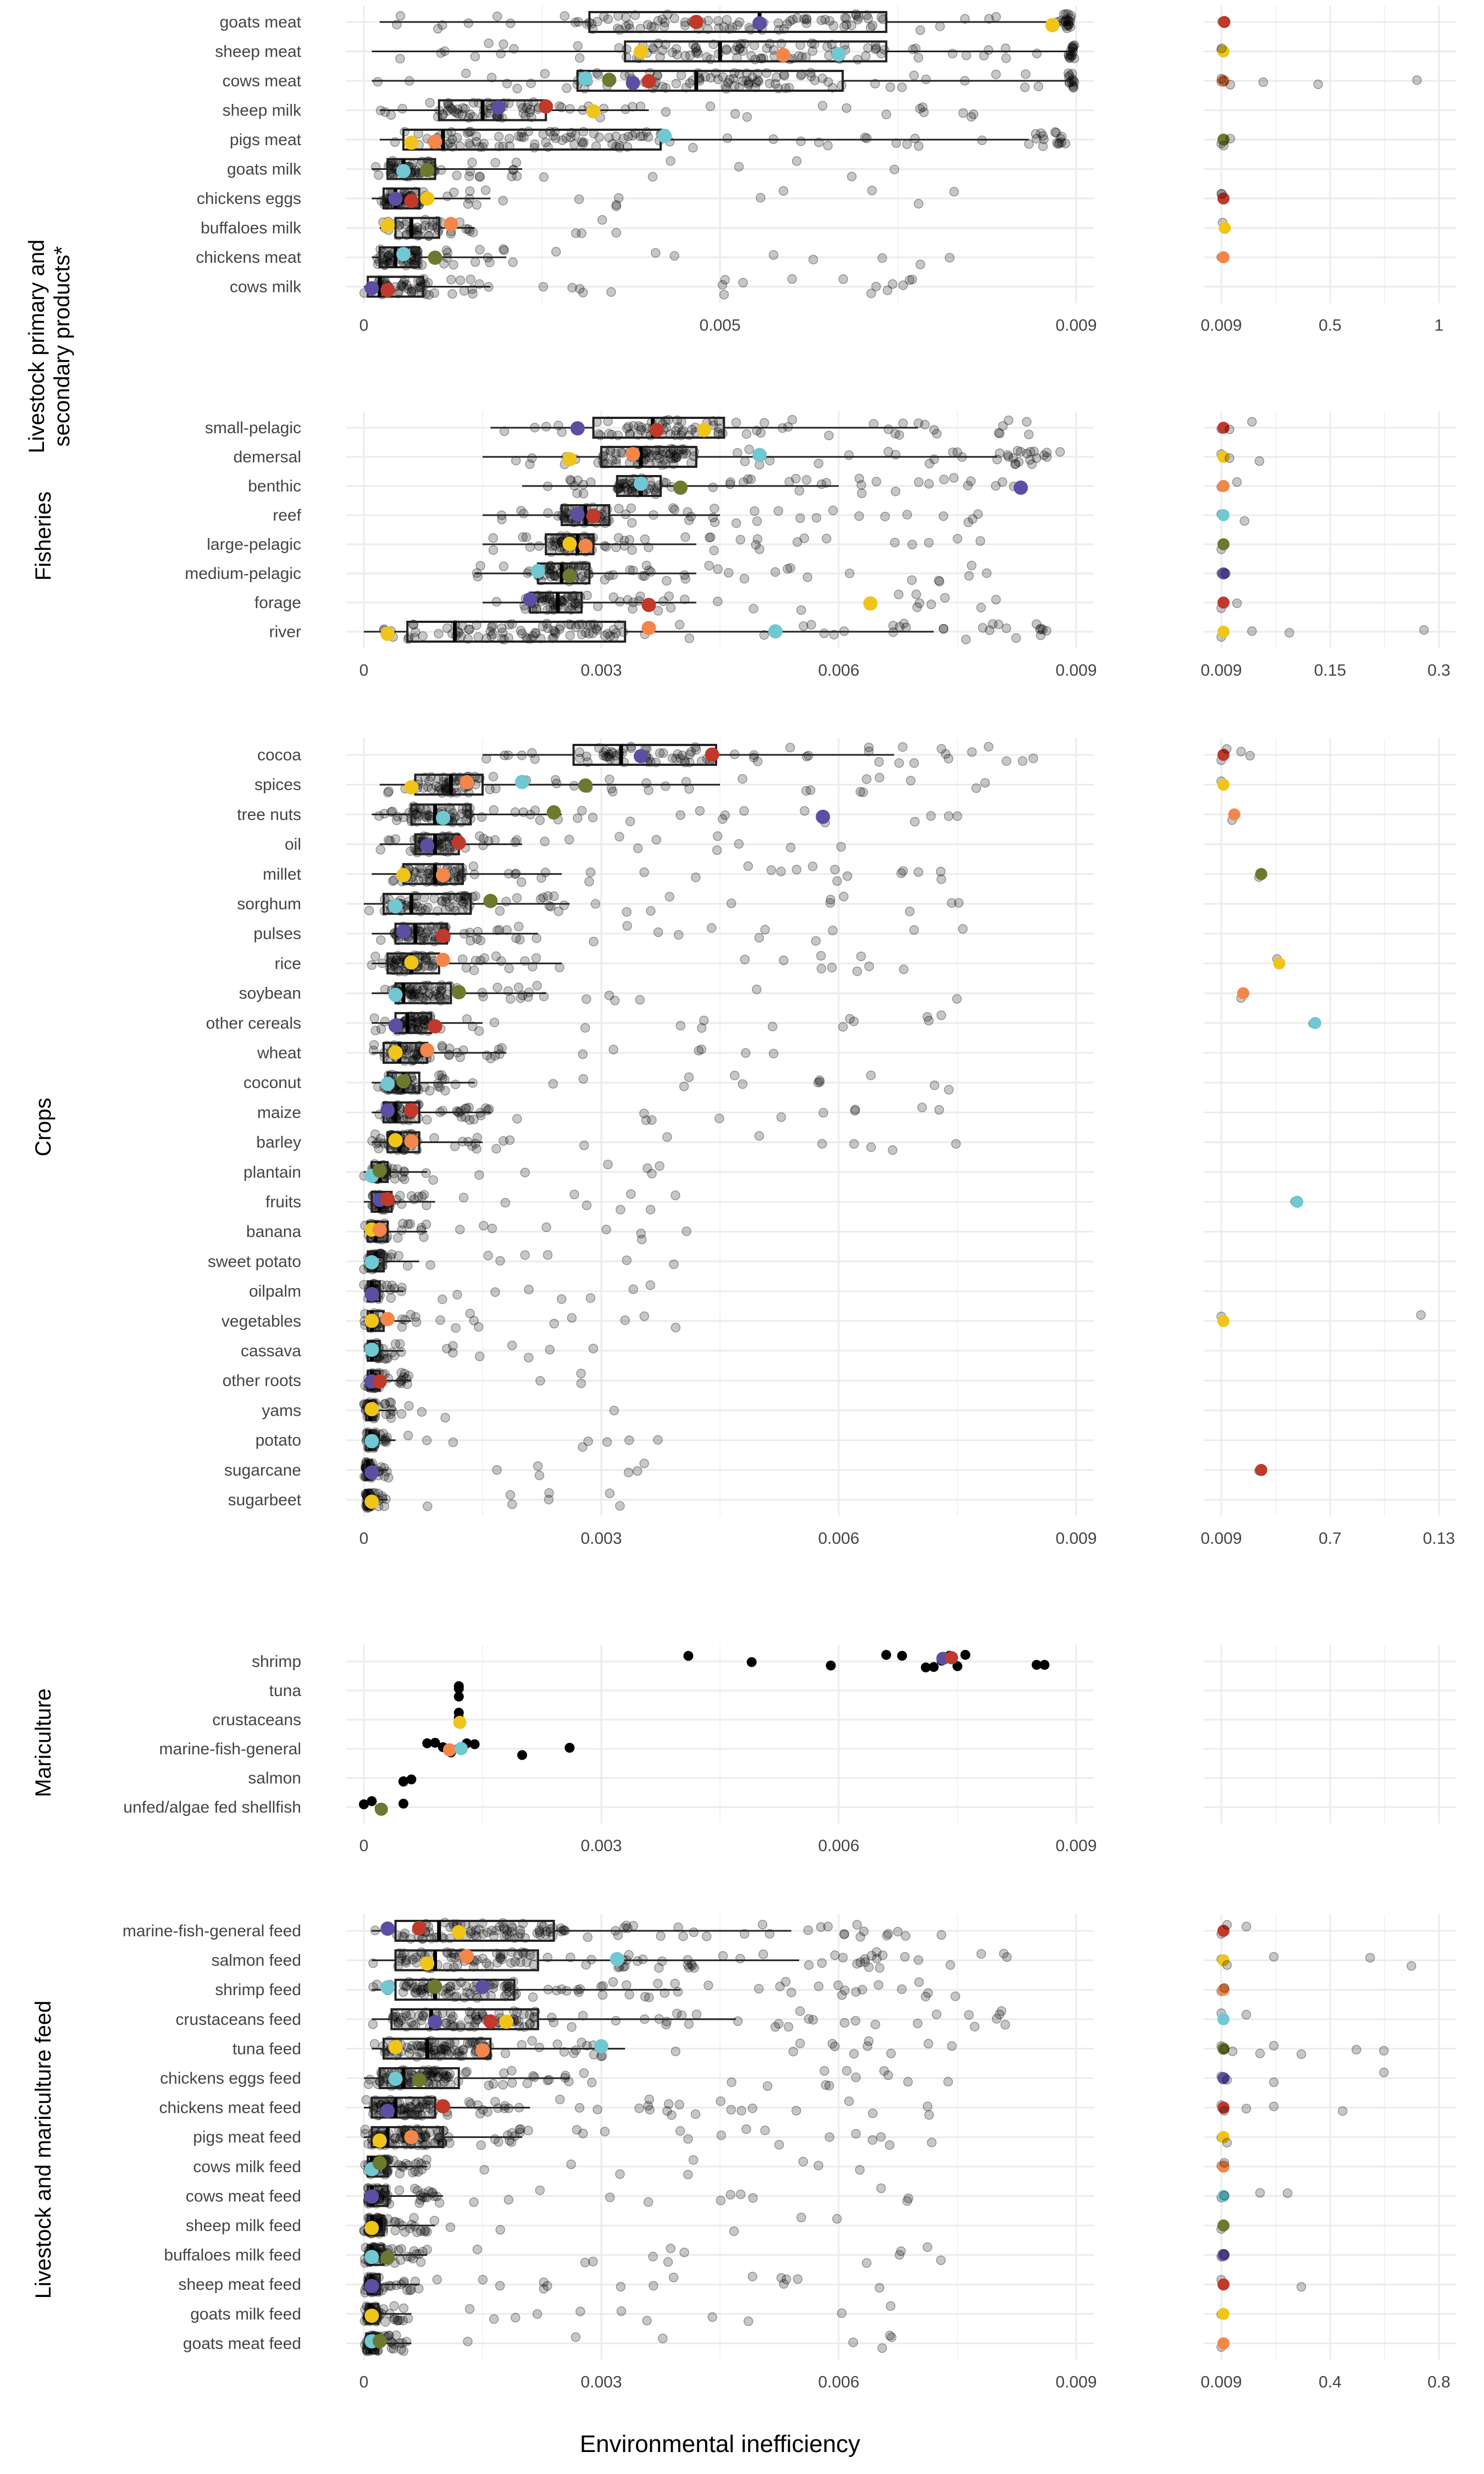  Describe the element at coordinates (230, 2108) in the screenshot. I see `category-label: chickens meat feed` at that location.